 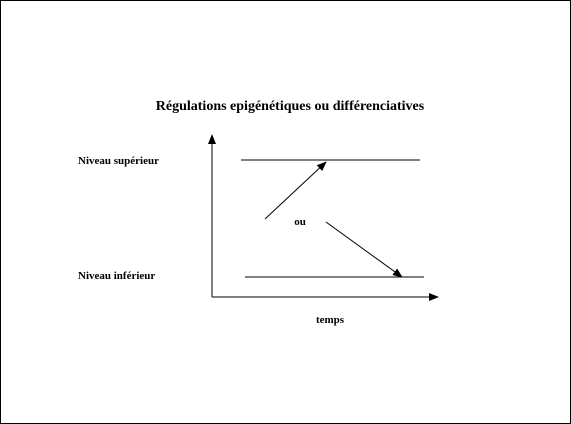 What do you see at coordinates (295, 190) in the screenshot?
I see `up-arrow` at bounding box center [295, 190].